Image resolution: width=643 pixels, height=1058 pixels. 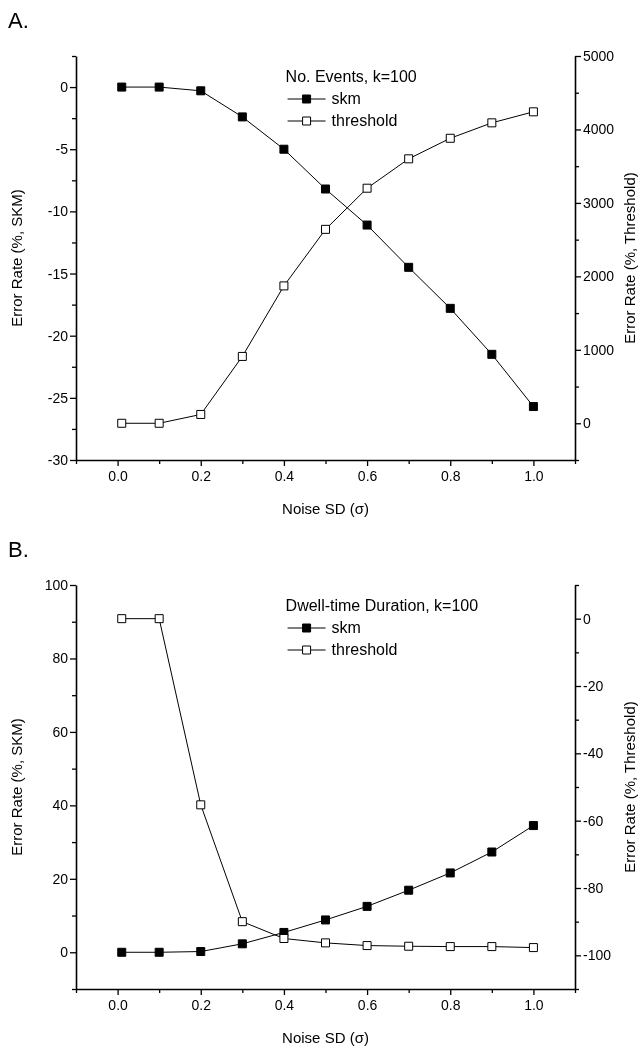 I want to click on y2-tick-label: 2000, so click(x=599, y=276).